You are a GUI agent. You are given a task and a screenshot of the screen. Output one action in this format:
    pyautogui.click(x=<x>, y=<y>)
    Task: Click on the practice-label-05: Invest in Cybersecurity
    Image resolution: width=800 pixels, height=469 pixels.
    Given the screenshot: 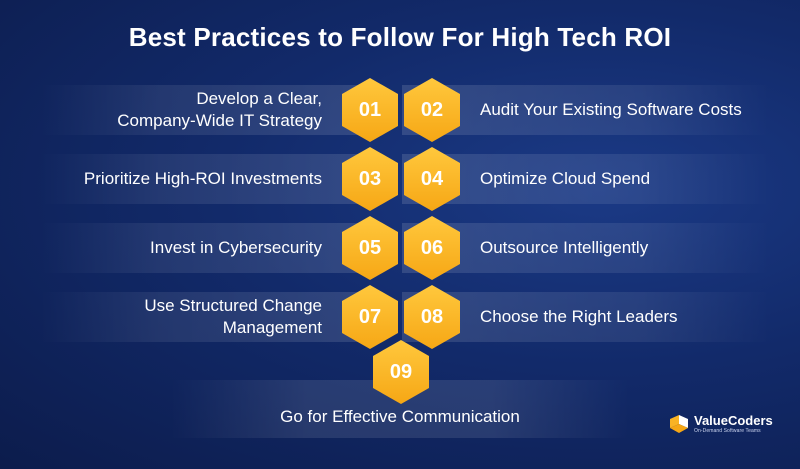 What is the action you would take?
    pyautogui.click(x=236, y=247)
    